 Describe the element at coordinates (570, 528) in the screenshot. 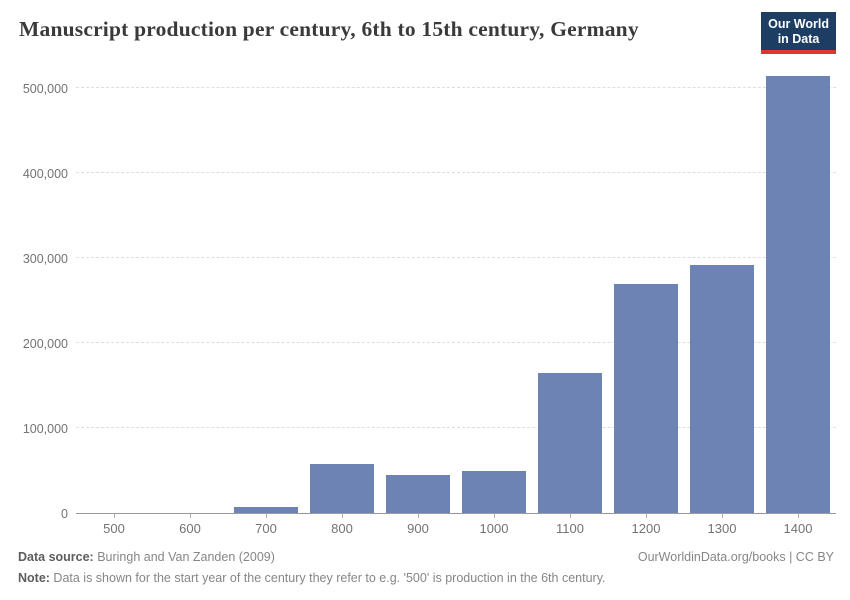

I see `x-tick-label-1100: 1100` at that location.